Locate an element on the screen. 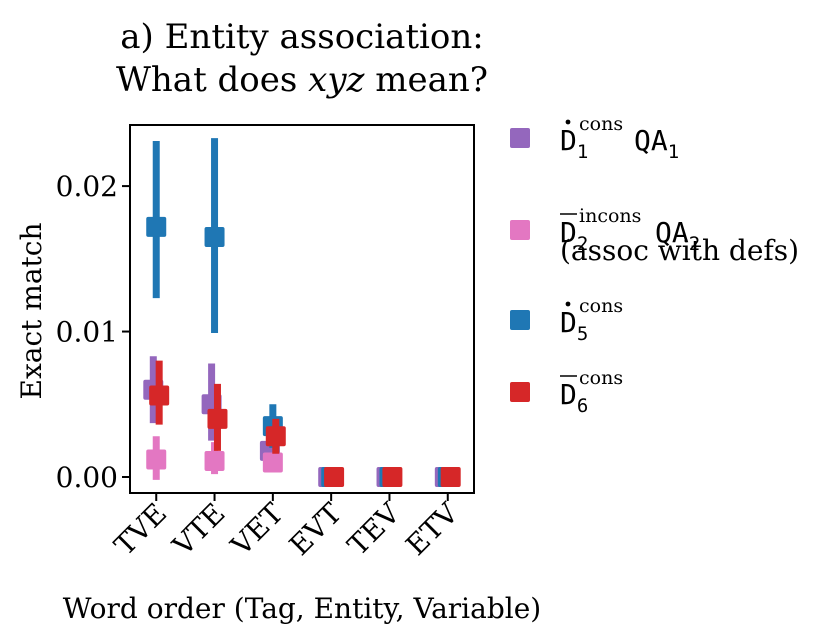  legend-label: D6 is located at coordinates (574, 397).